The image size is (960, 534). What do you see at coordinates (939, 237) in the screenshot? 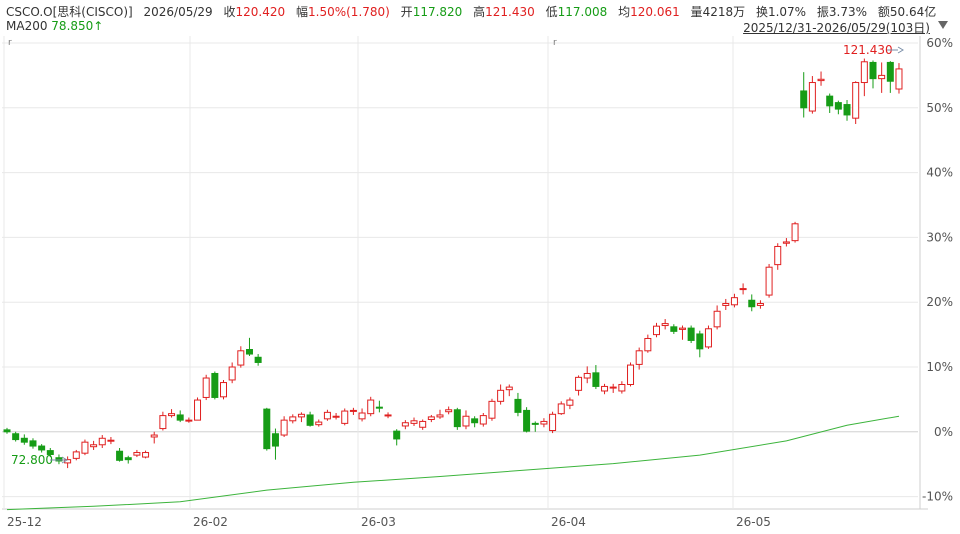
I see `y-tick-label: 30%` at bounding box center [939, 237].